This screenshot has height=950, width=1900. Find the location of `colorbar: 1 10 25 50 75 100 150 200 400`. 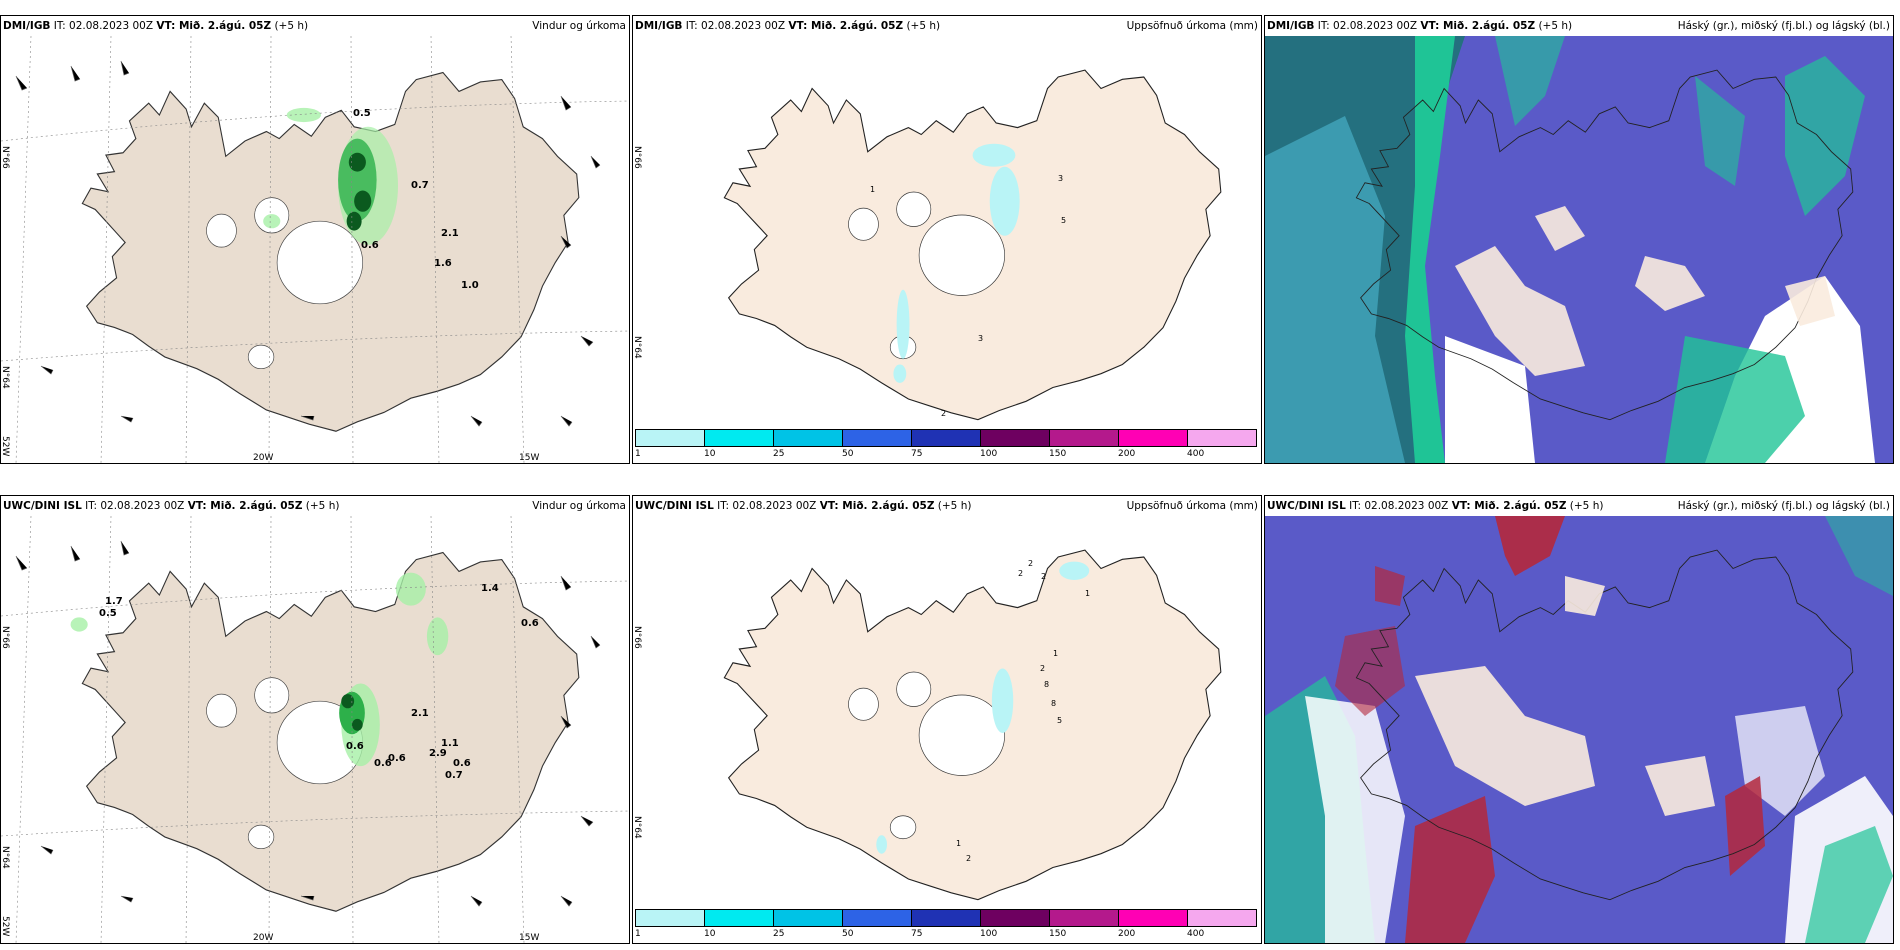

colorbar: 1 10 25 50 75 100 150 200 400 is located at coordinates (947, 445).